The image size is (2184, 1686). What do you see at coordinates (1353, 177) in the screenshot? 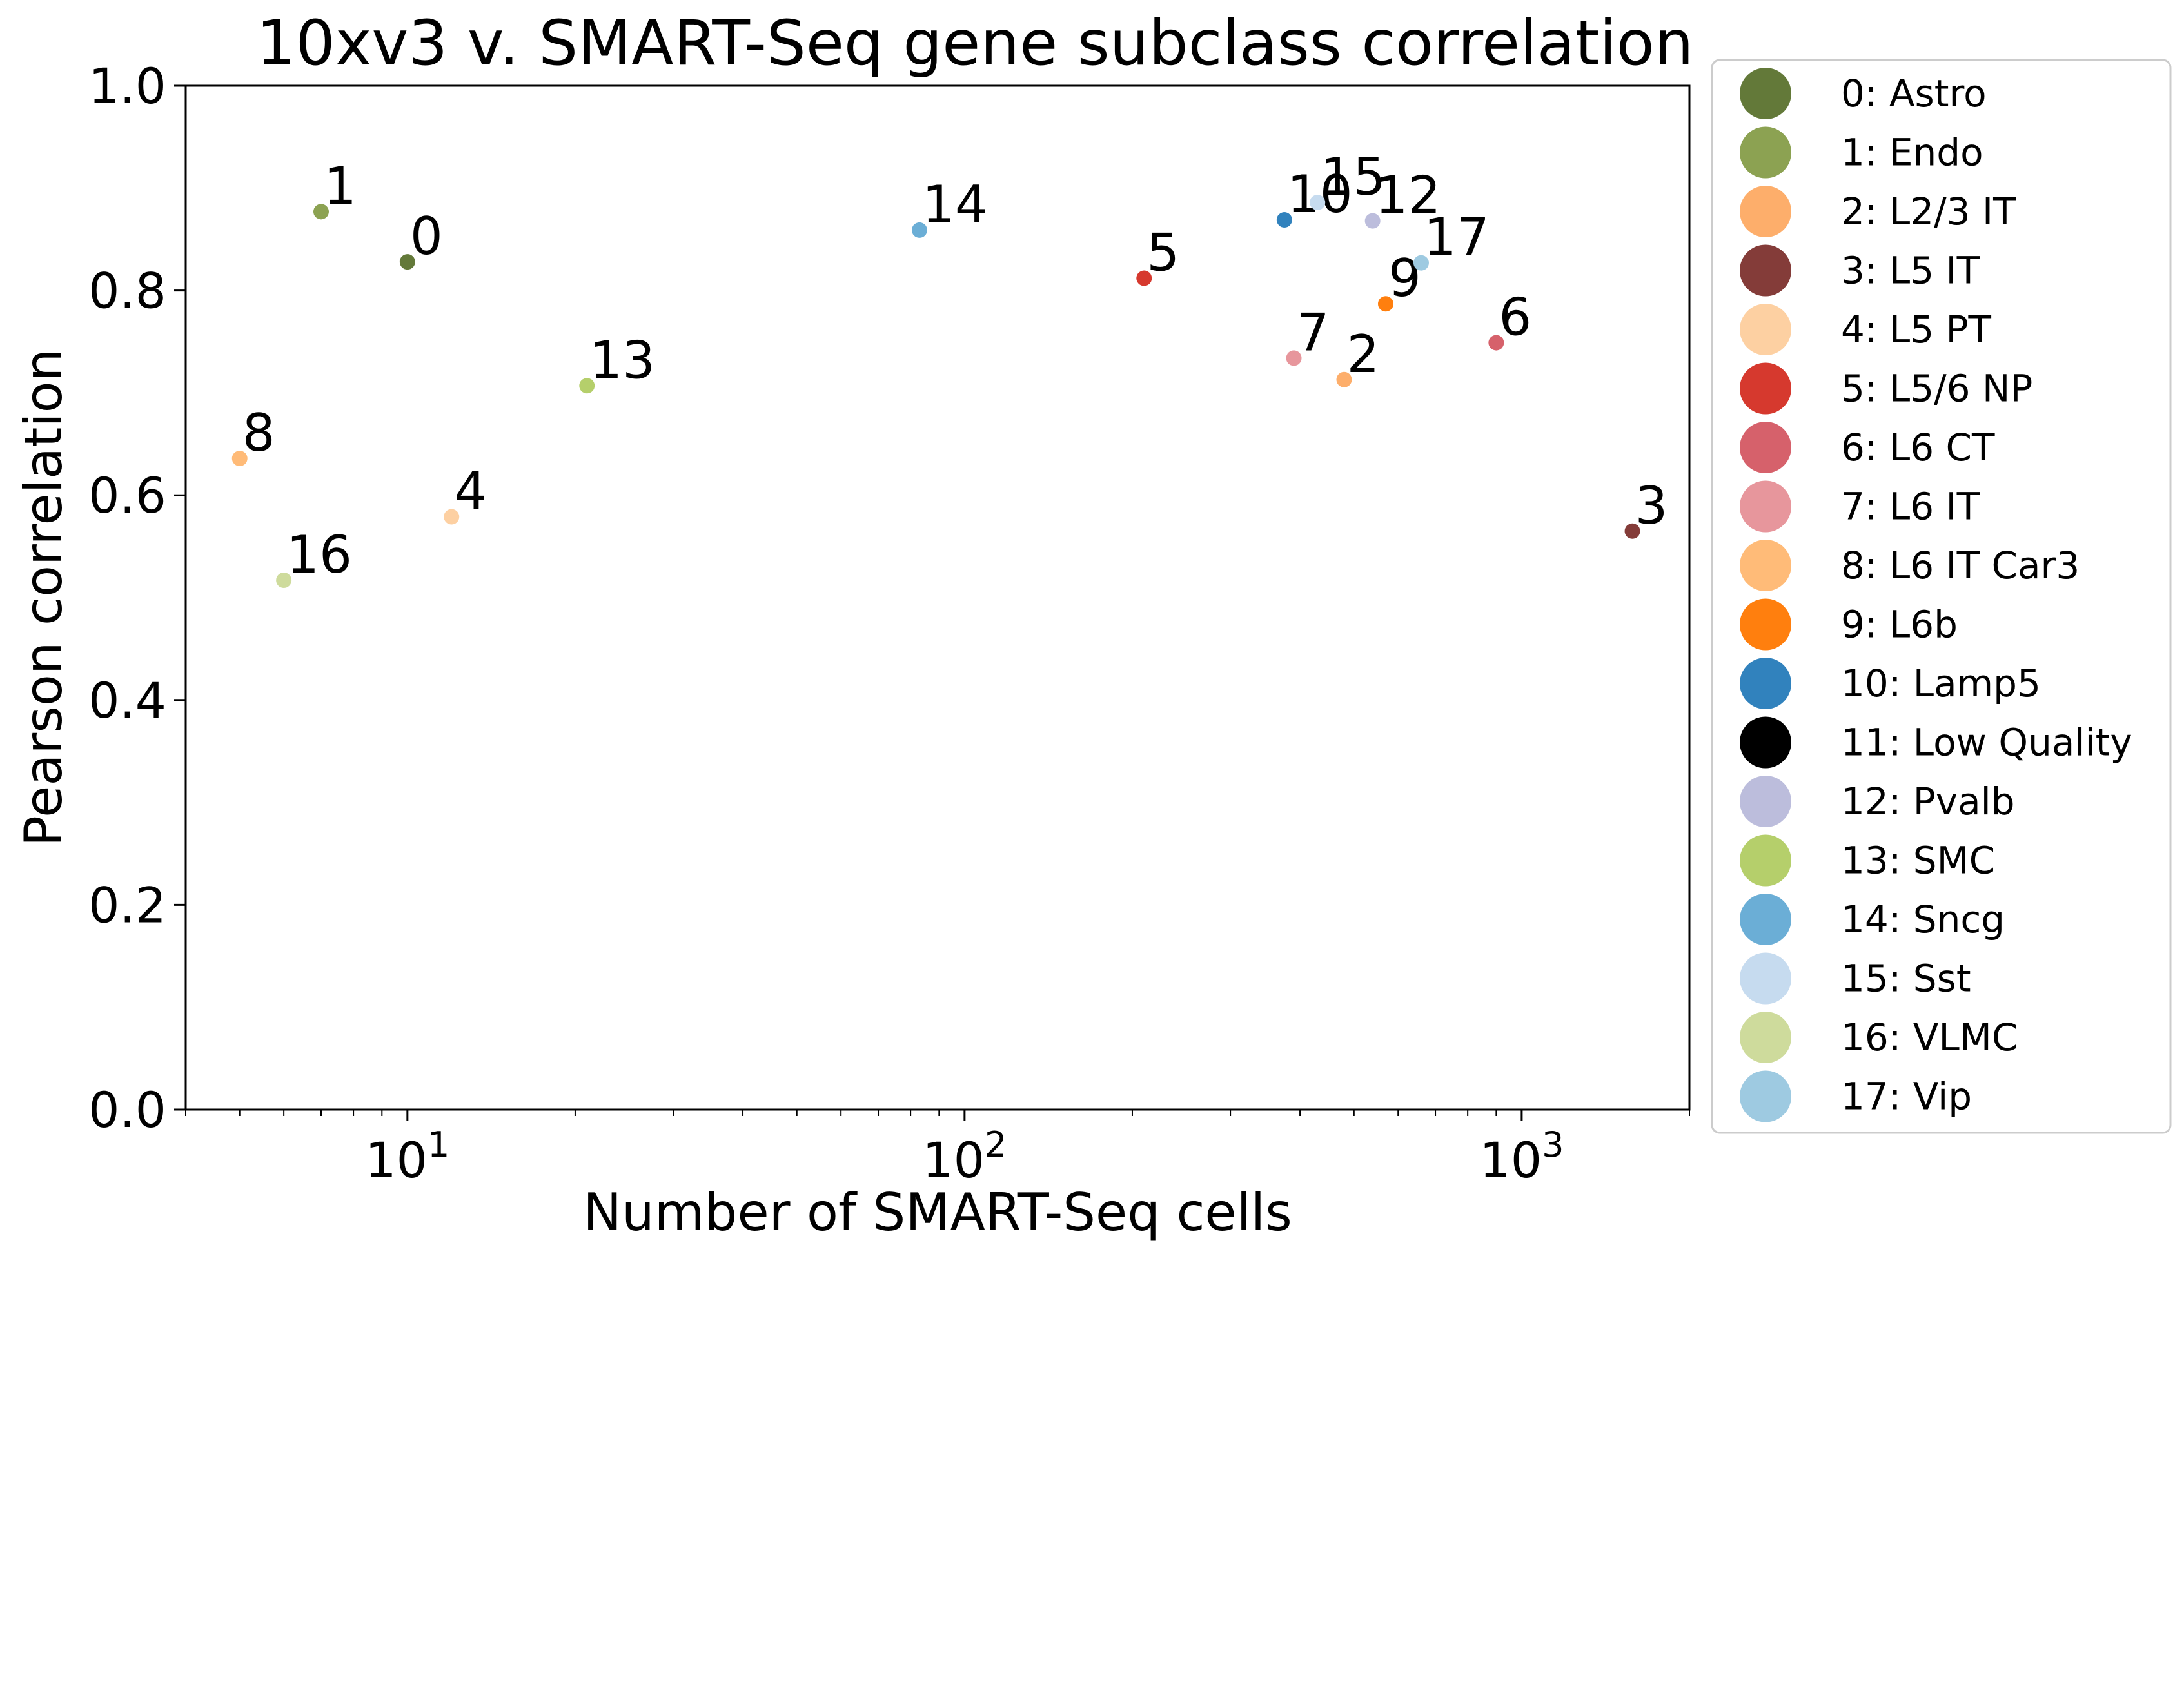
I see `point-label-15: 15` at bounding box center [1353, 177].